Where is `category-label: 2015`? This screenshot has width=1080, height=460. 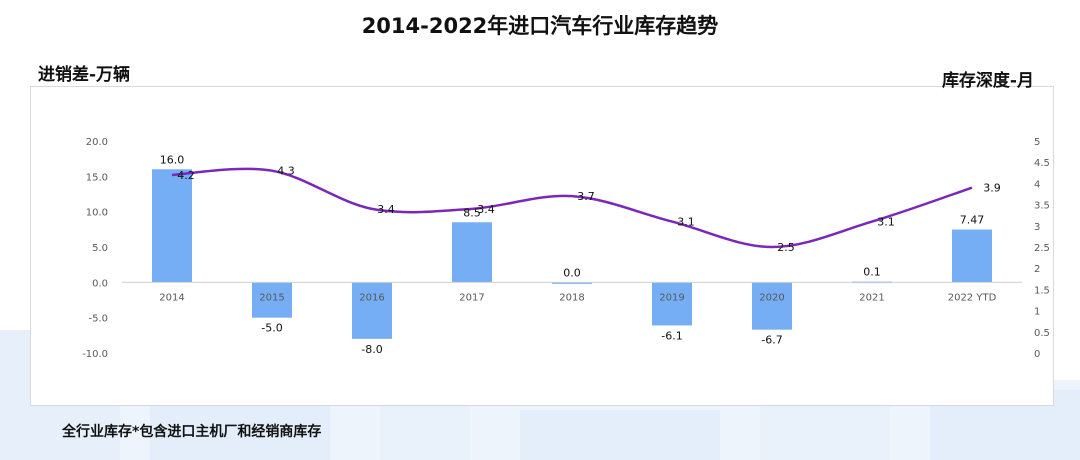 category-label: 2015 is located at coordinates (271, 297).